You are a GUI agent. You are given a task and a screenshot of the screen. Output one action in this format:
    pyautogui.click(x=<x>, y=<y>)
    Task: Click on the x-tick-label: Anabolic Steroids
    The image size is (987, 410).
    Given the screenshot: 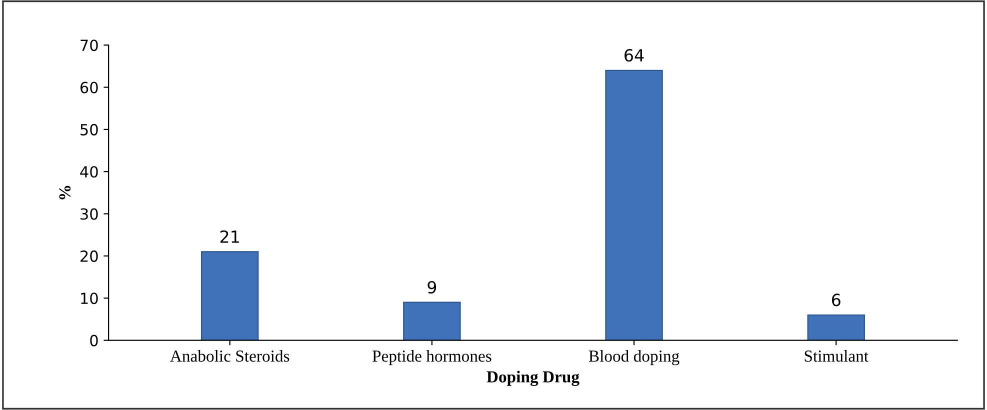 What is the action you would take?
    pyautogui.click(x=230, y=356)
    